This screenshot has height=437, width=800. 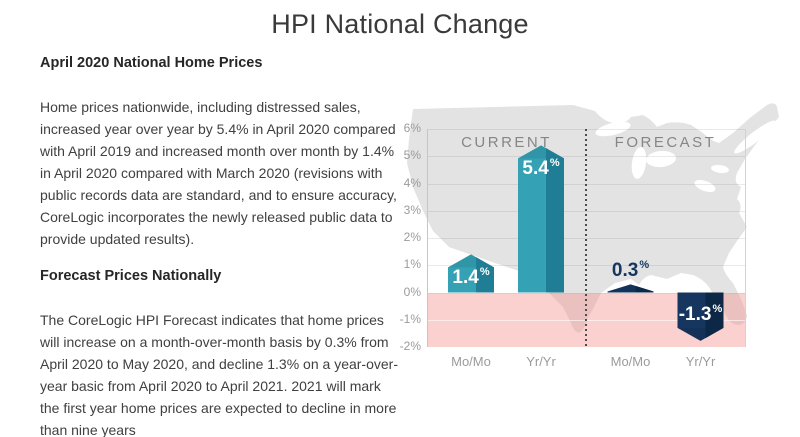 What do you see at coordinates (644, 265) in the screenshot?
I see `bar-forecast-momo-percent-sign: %` at bounding box center [644, 265].